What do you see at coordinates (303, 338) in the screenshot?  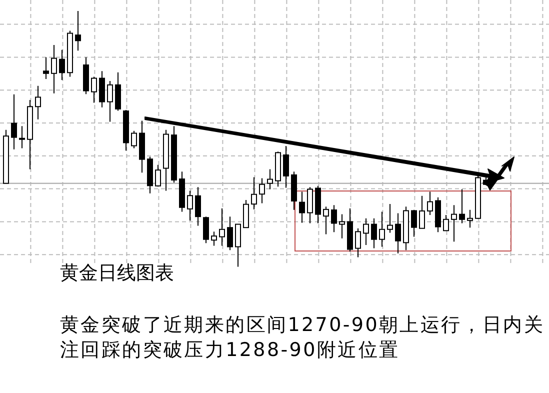 I see `text: 黄金突破了近期来的区间1270-90朝上运行，日内关注回踩的突破压力1288-90附近位置` at bounding box center [303, 338].